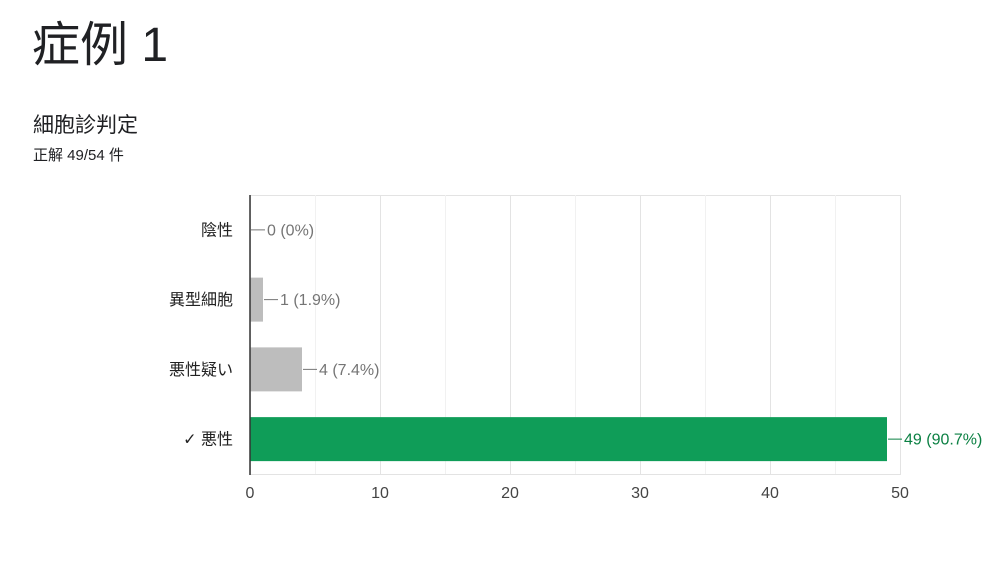 The width and height of the screenshot is (1000, 563). Describe the element at coordinates (85, 125) in the screenshot. I see `question-title: 細胞診判定` at that location.